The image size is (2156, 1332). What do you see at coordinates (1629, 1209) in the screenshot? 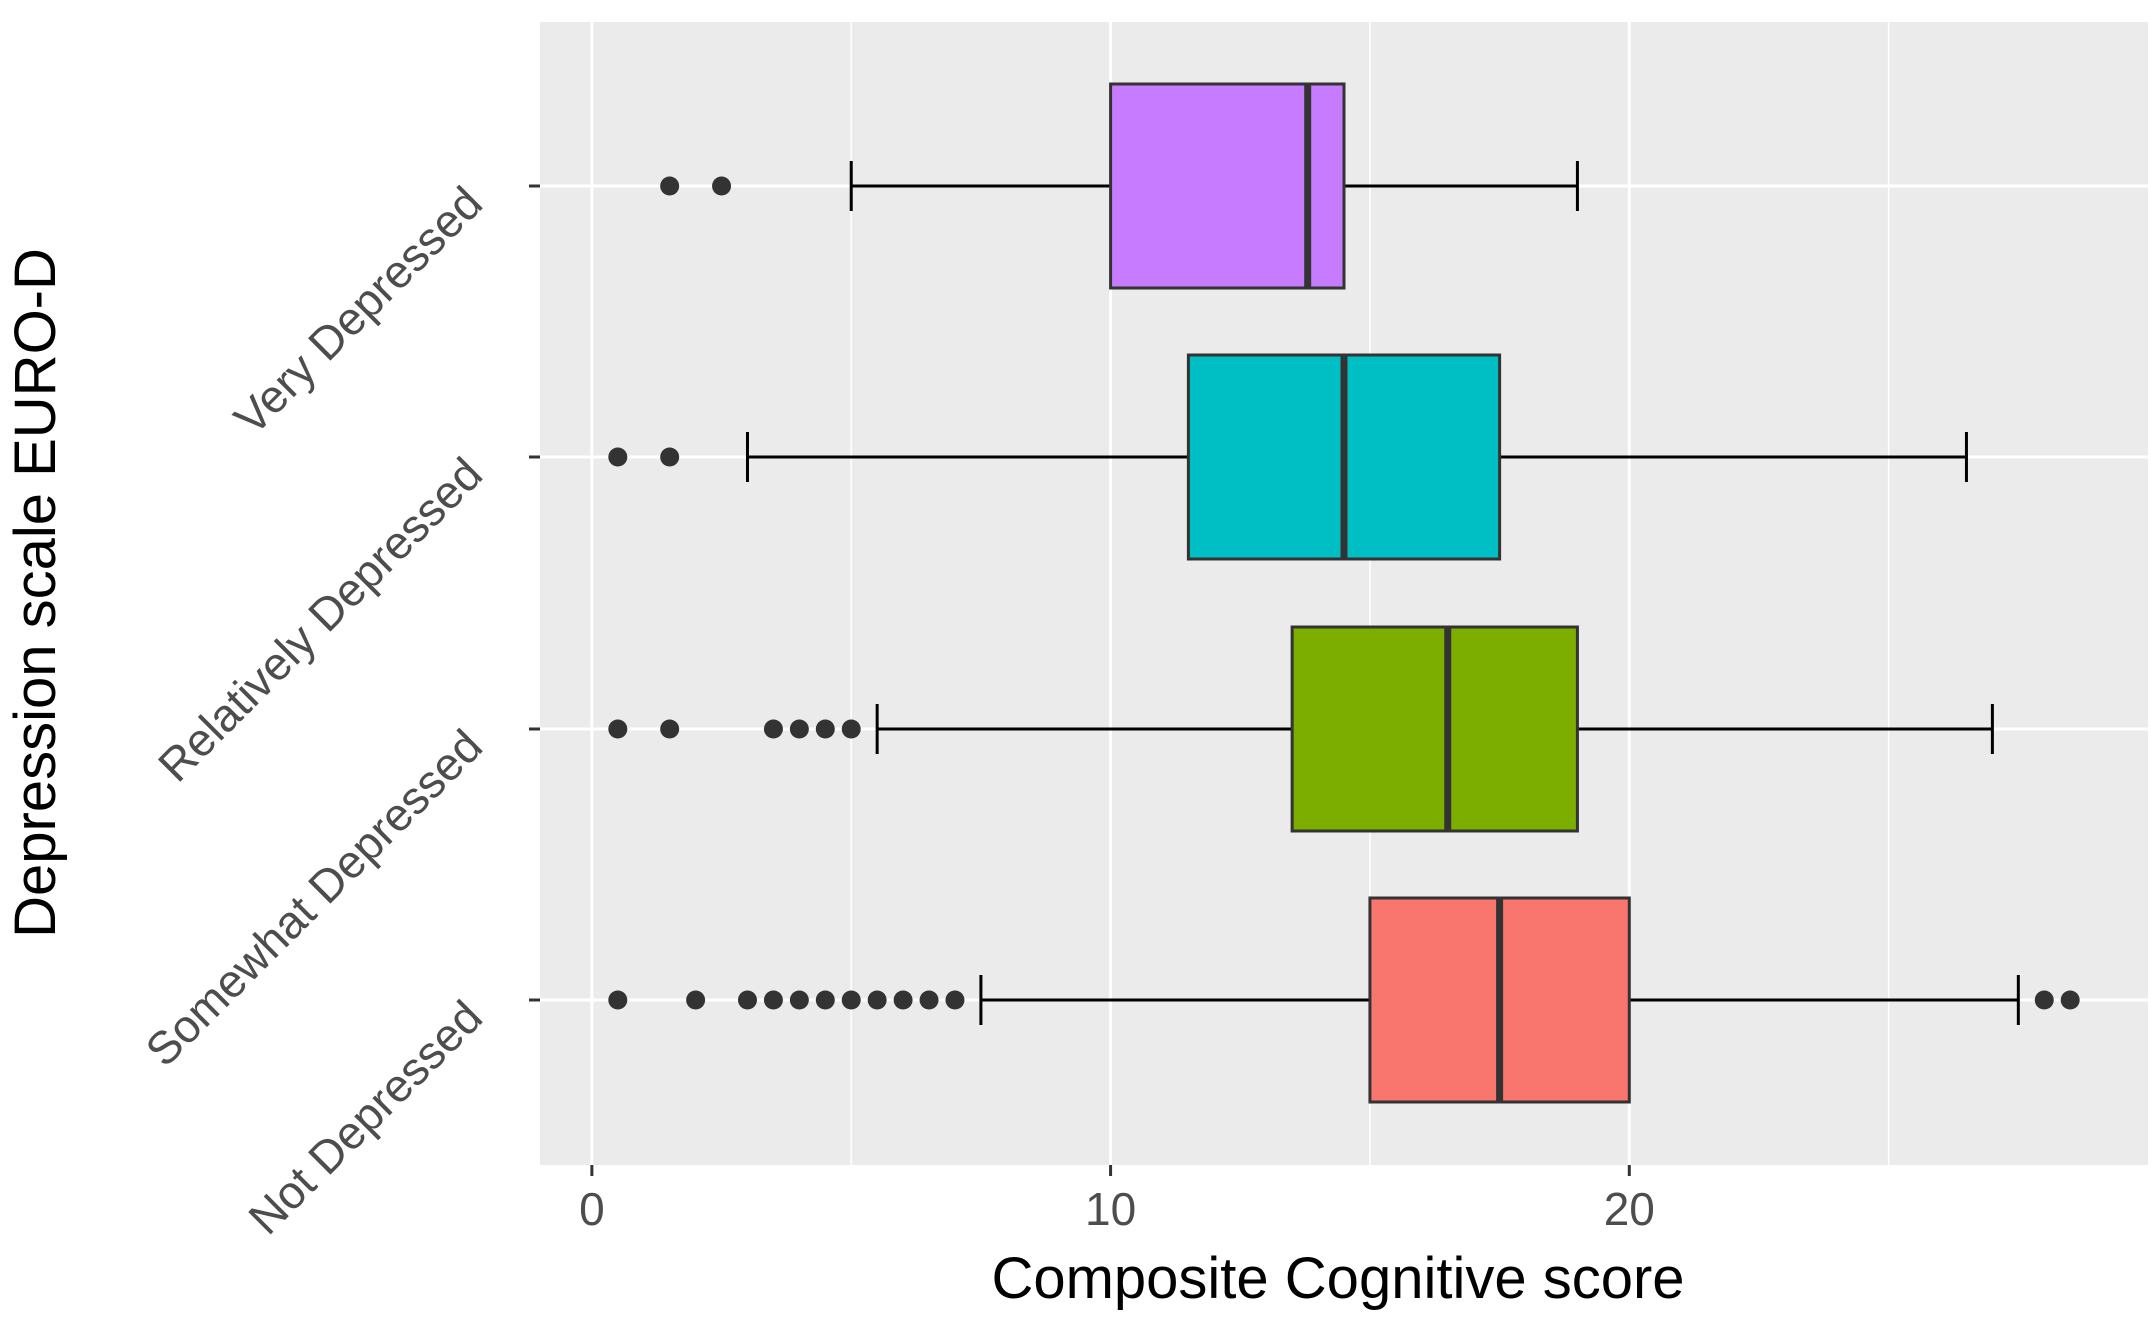
I see `x-tick-label: 20` at bounding box center [1629, 1209].